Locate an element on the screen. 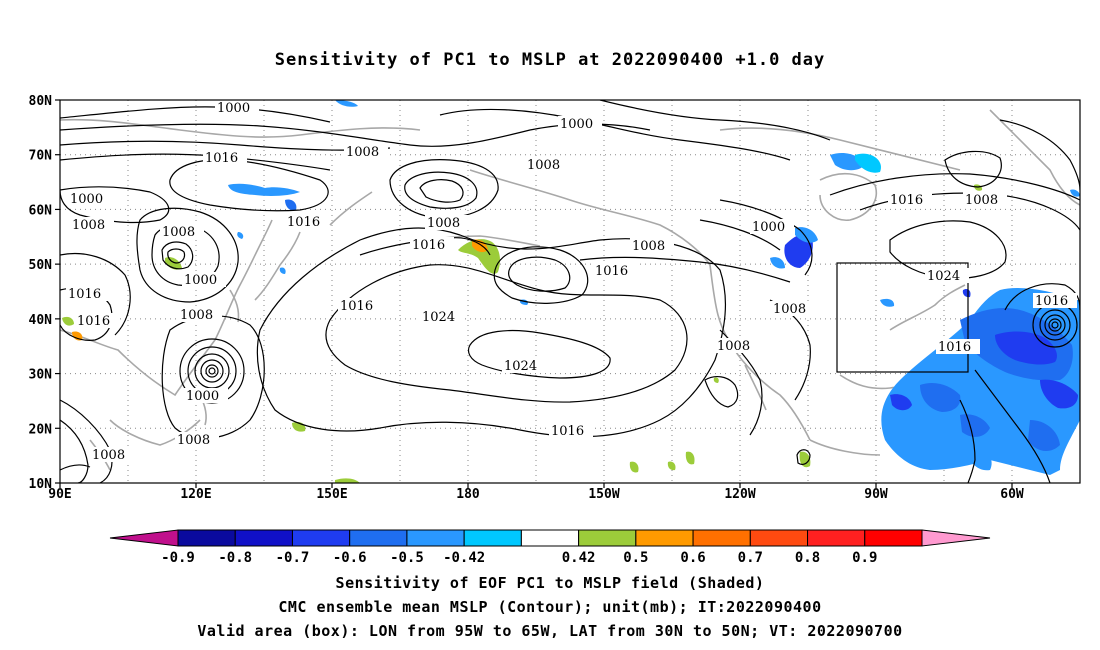  colorbar-tick-label: -0.7 is located at coordinates (293, 558).